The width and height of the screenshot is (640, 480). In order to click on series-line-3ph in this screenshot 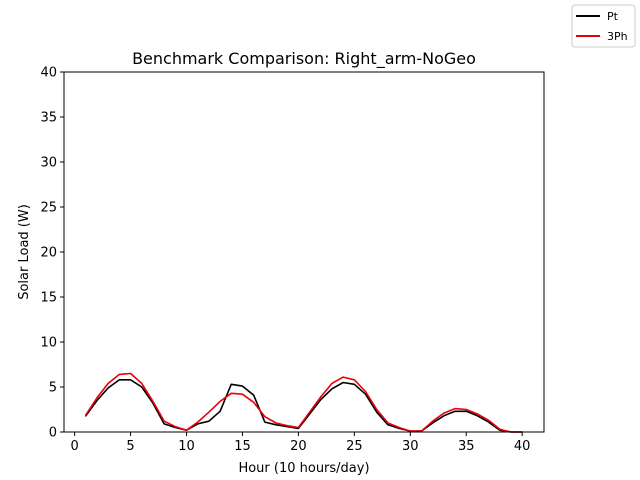, I will do `click(304, 402)`.